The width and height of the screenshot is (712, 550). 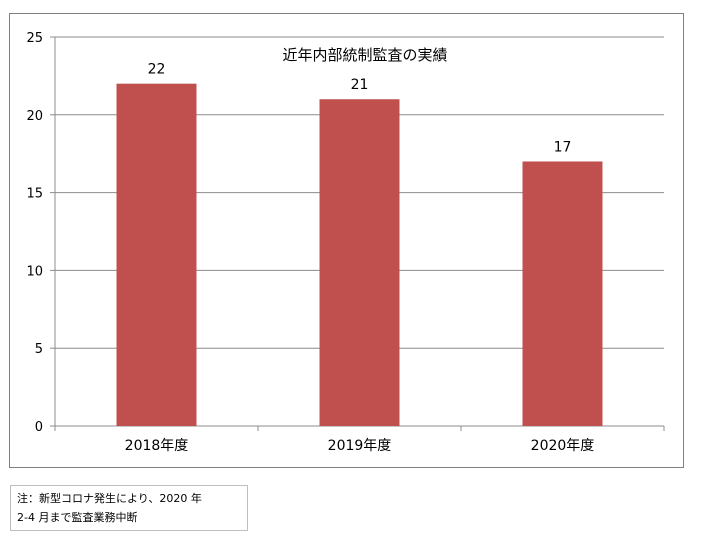 I want to click on footnote-line-1: 注：新型コロナ発生により、2020 年, so click(x=109, y=498).